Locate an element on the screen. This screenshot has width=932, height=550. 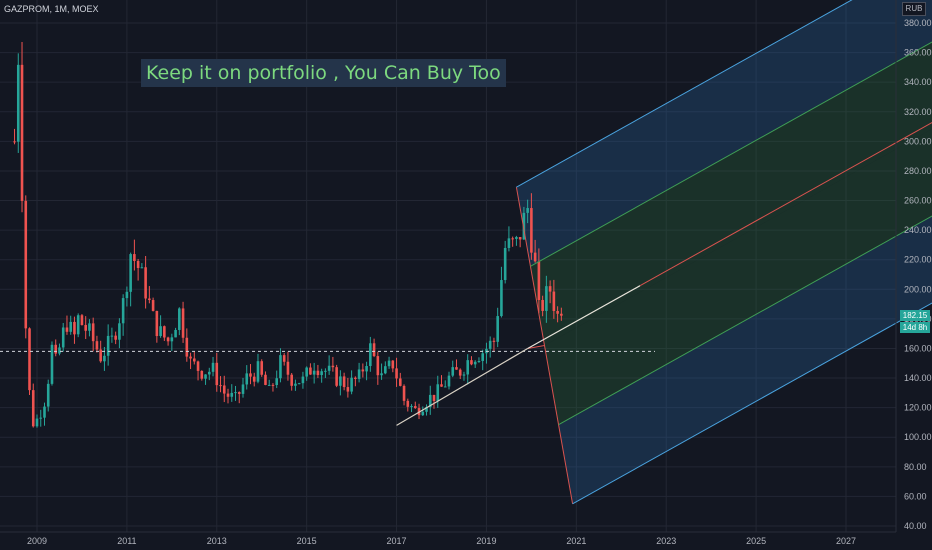
price-tick-label: 260.00 is located at coordinates (918, 201).